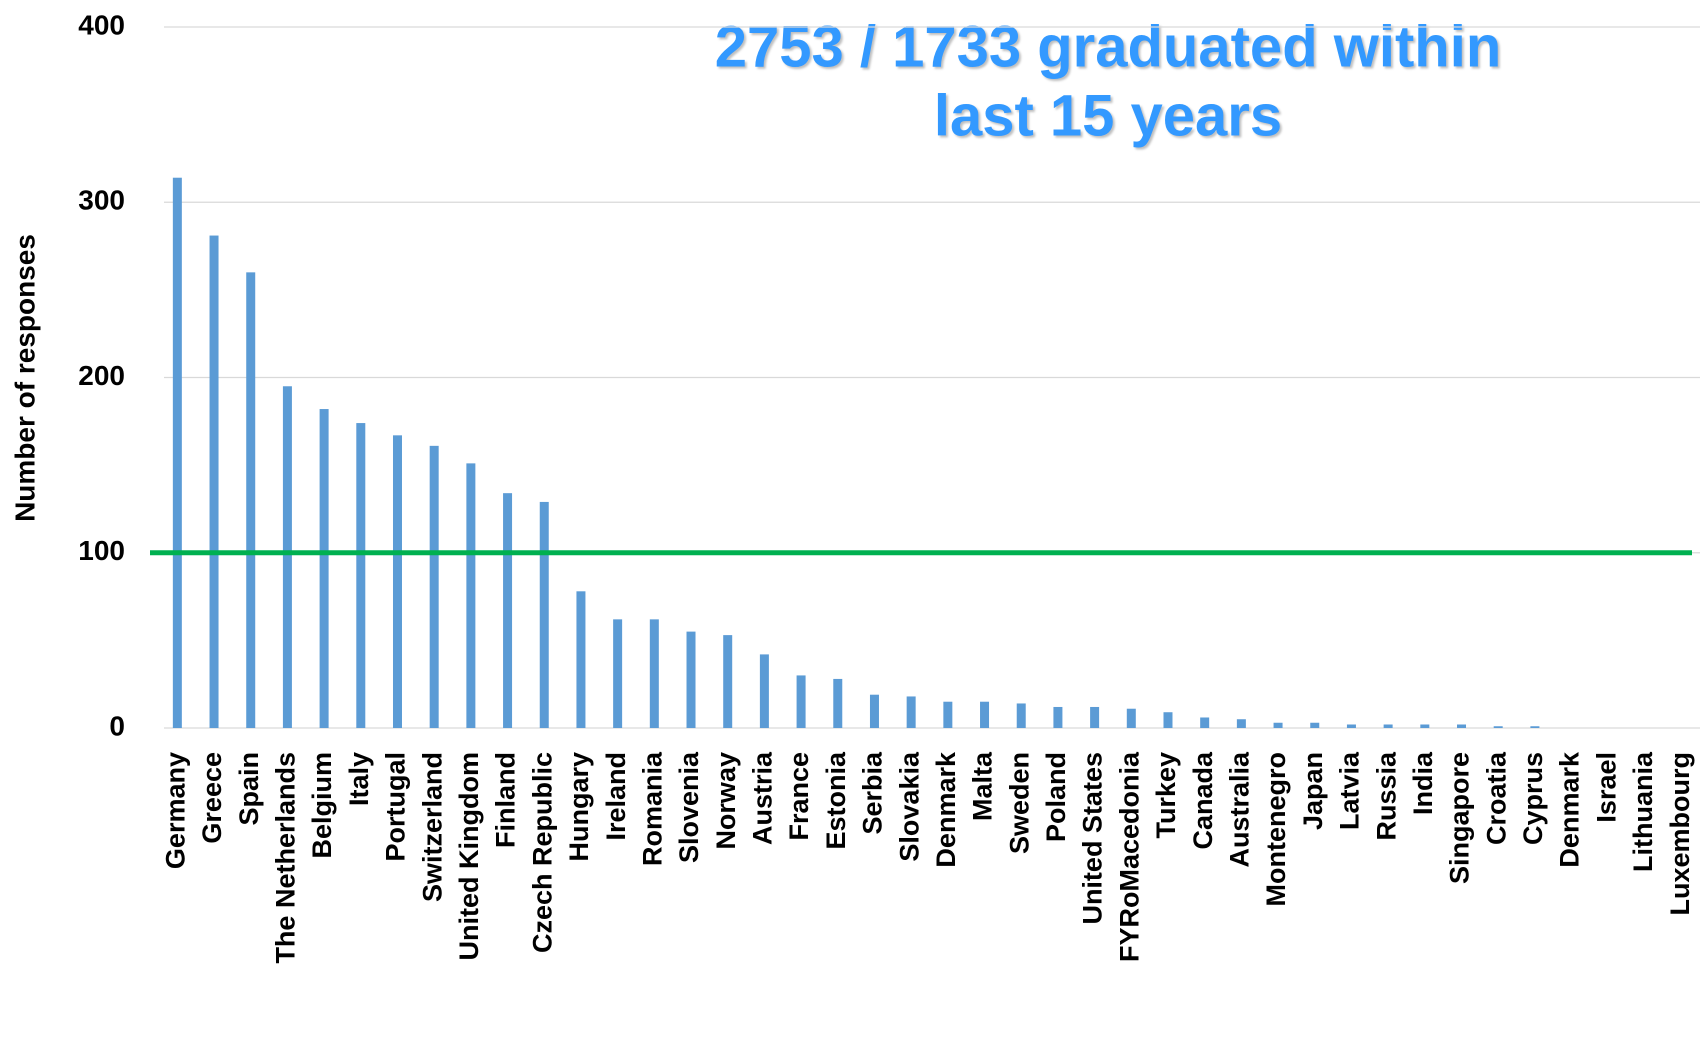 The image size is (1706, 1049). What do you see at coordinates (1350, 790) in the screenshot?
I see `x-tick-label: Latvia` at bounding box center [1350, 790].